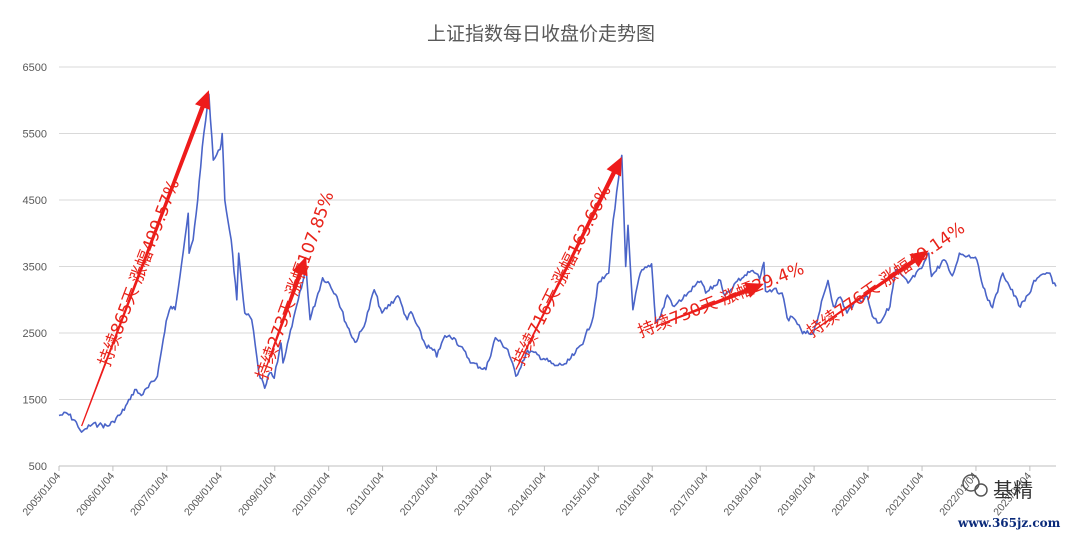 This screenshot has height=537, width=1080. I want to click on y-tick-label: 500, so click(38, 467).